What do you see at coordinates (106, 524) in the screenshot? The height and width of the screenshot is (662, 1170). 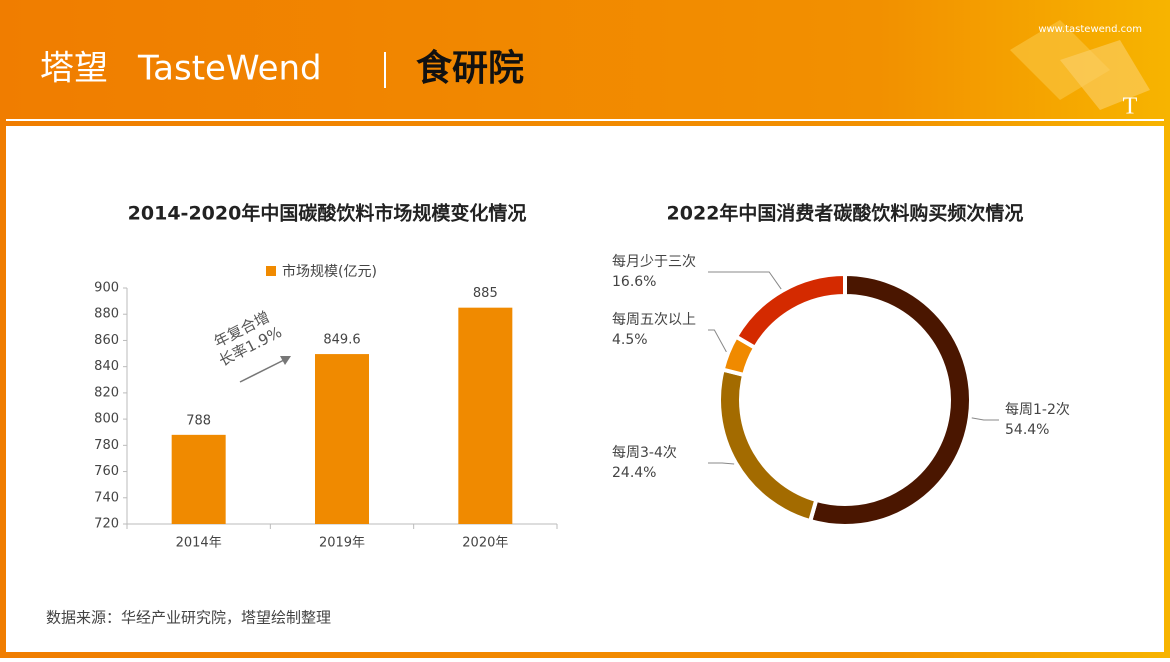 I see `y-tick-label: 720` at bounding box center [106, 524].